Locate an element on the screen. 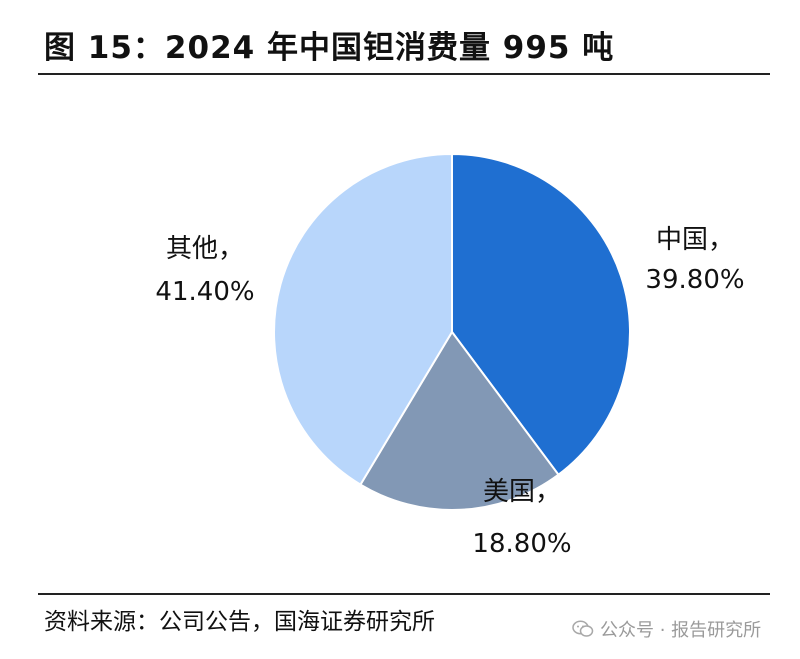 This screenshot has height=659, width=800. watermark: 公众号 · 报告研究所 is located at coordinates (666, 629).